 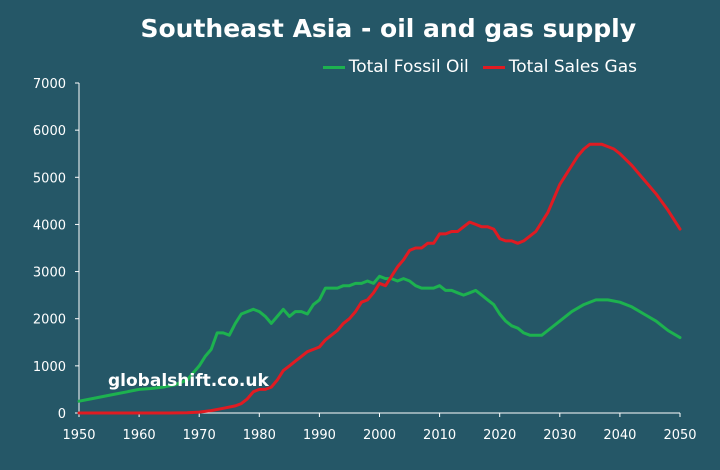 I want to click on chart-title: Southeast Asia - oil and gas supply, so click(x=388, y=28).